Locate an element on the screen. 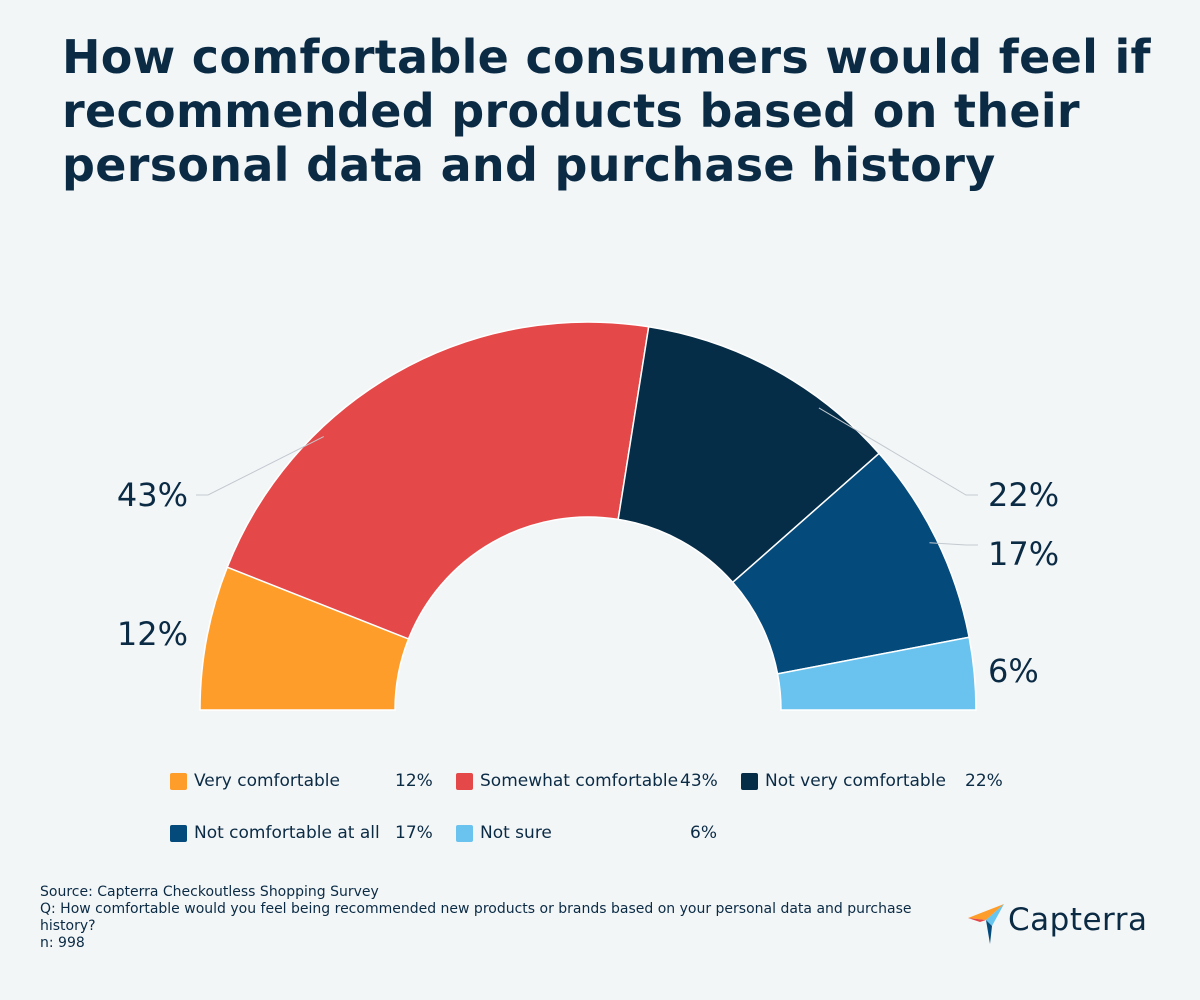  legend-item-somewhat-comfortable: Somewhat comfortable 43% is located at coordinates (588, 781).